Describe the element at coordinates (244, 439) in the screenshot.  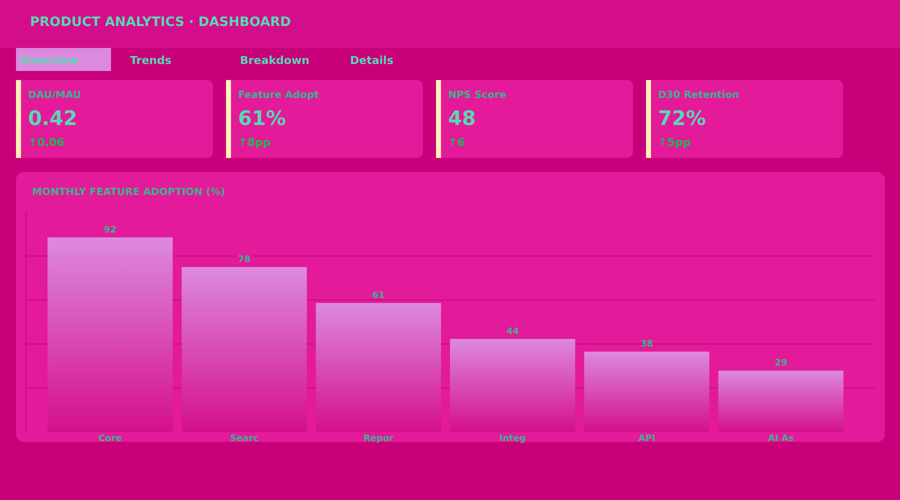
I see `x-tick-label: Searc` at that location.